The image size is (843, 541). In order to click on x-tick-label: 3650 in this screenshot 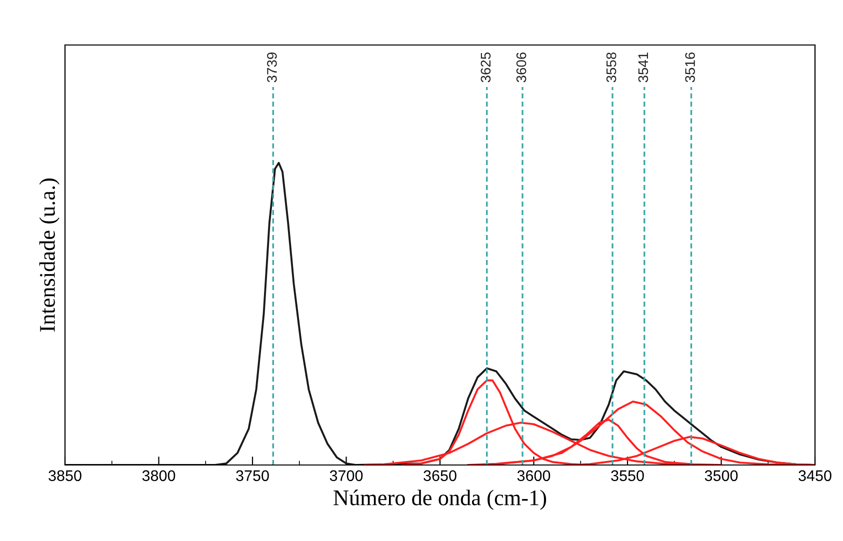, I will do `click(440, 476)`.